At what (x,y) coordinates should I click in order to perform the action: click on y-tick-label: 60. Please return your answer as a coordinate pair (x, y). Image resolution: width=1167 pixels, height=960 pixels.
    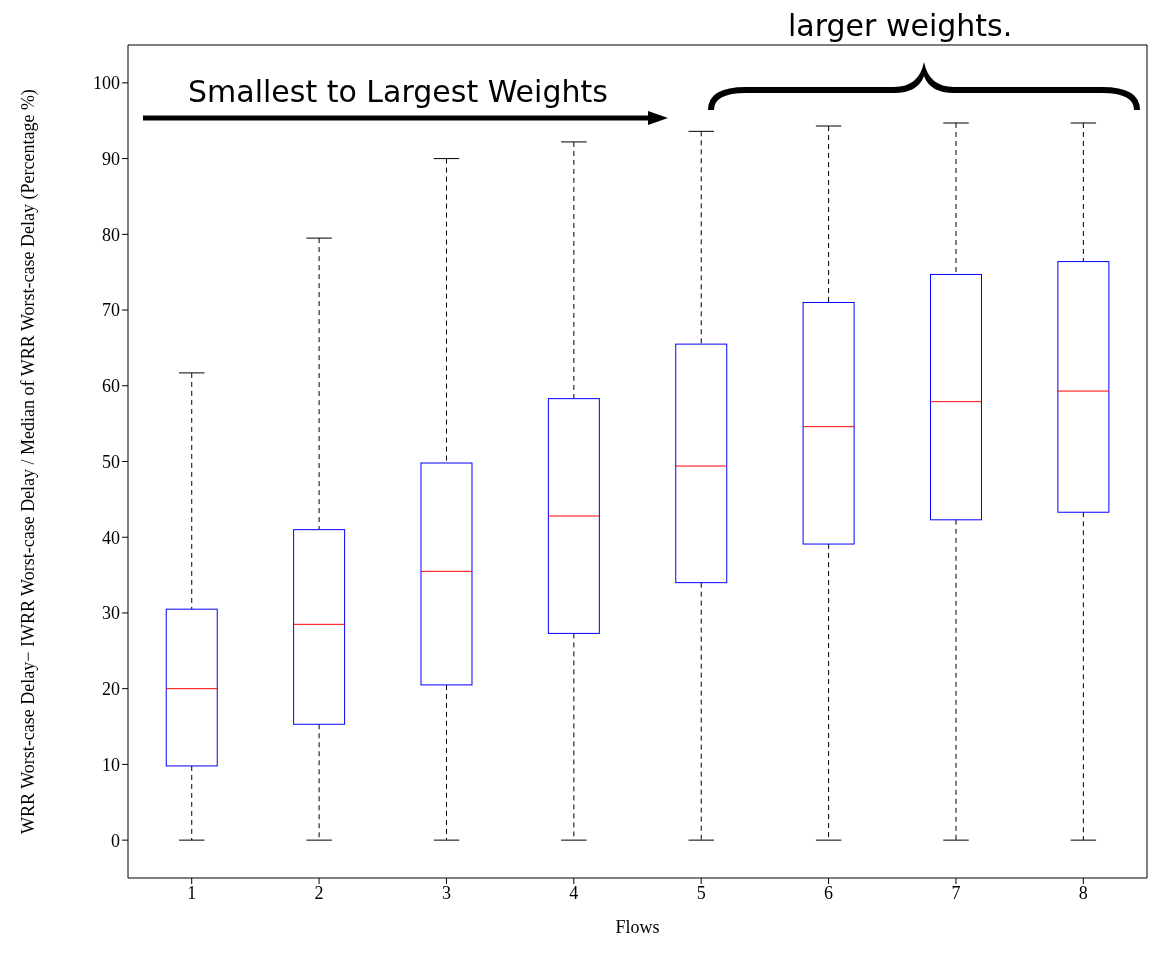
    Looking at the image, I should click on (111, 386).